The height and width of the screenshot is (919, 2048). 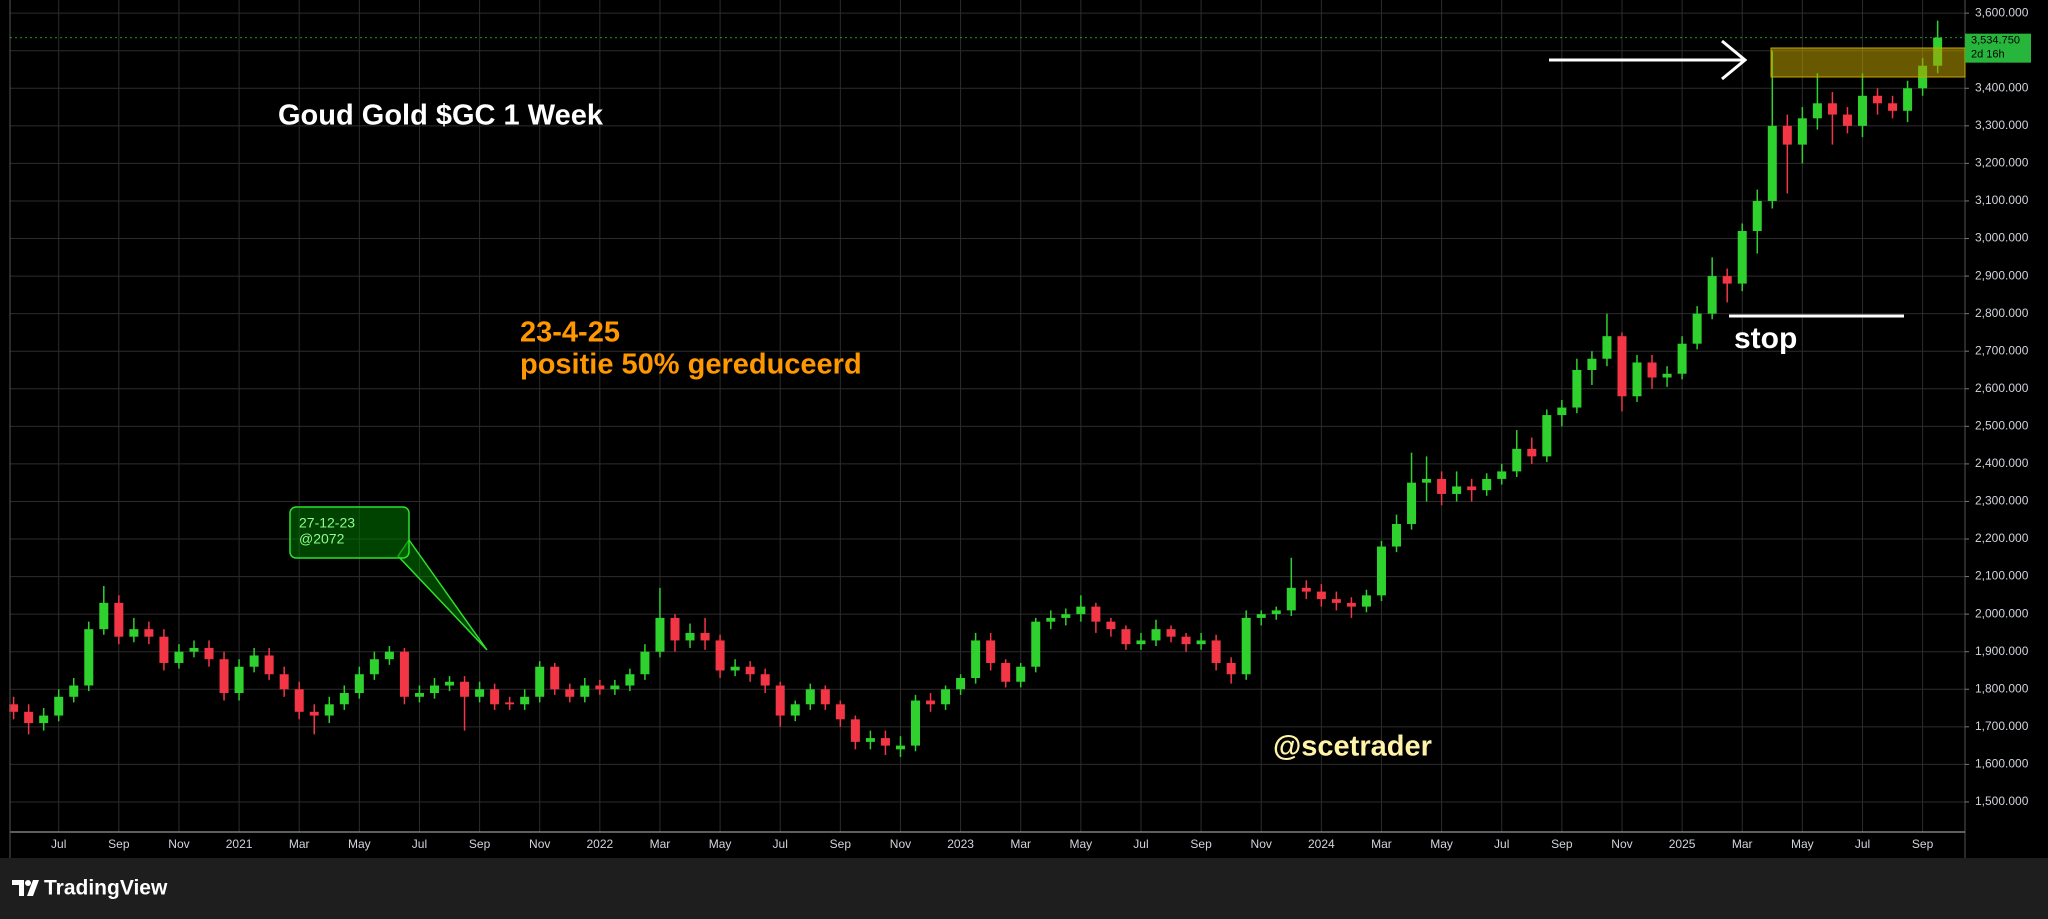 What do you see at coordinates (1995, 41) in the screenshot?
I see `last-price-label: 3,534.750` at bounding box center [1995, 41].